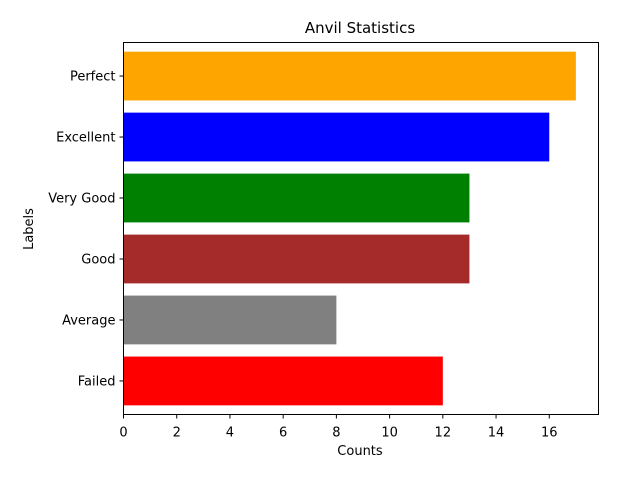  What do you see at coordinates (360, 451) in the screenshot?
I see `x-axis-label: Counts` at bounding box center [360, 451].